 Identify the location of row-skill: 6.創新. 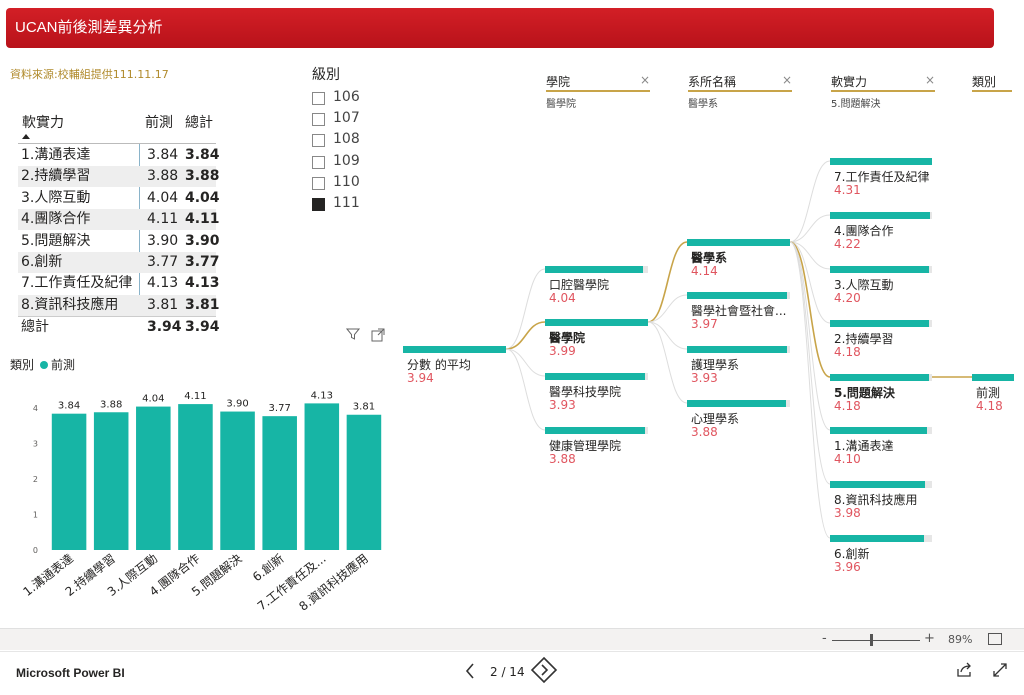
(42, 262).